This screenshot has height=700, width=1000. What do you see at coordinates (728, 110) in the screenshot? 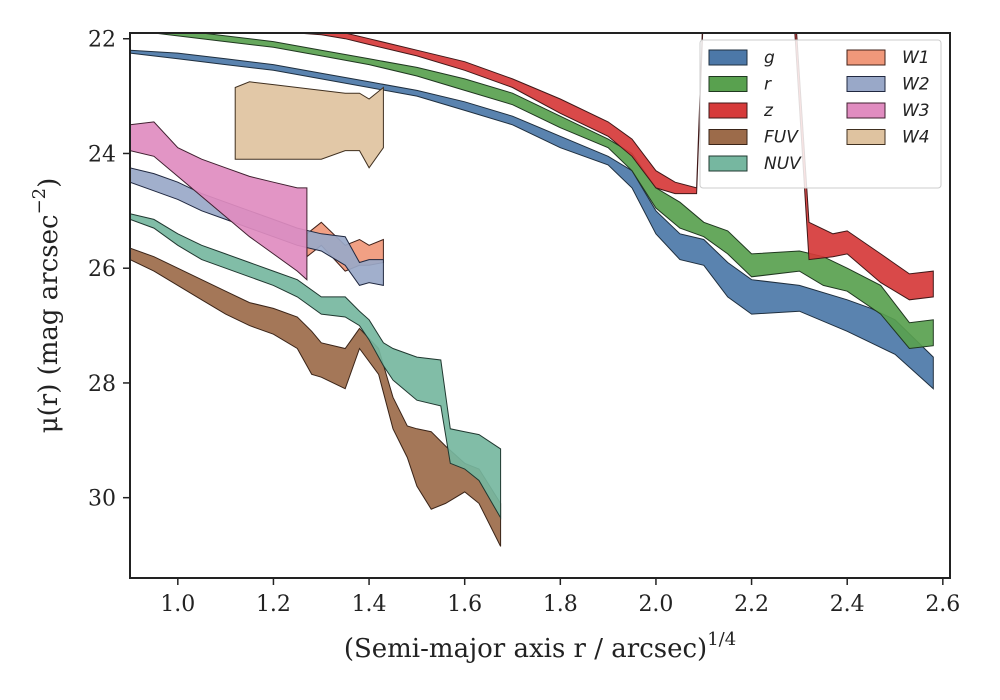
I see `legend-swatch-z` at bounding box center [728, 110].